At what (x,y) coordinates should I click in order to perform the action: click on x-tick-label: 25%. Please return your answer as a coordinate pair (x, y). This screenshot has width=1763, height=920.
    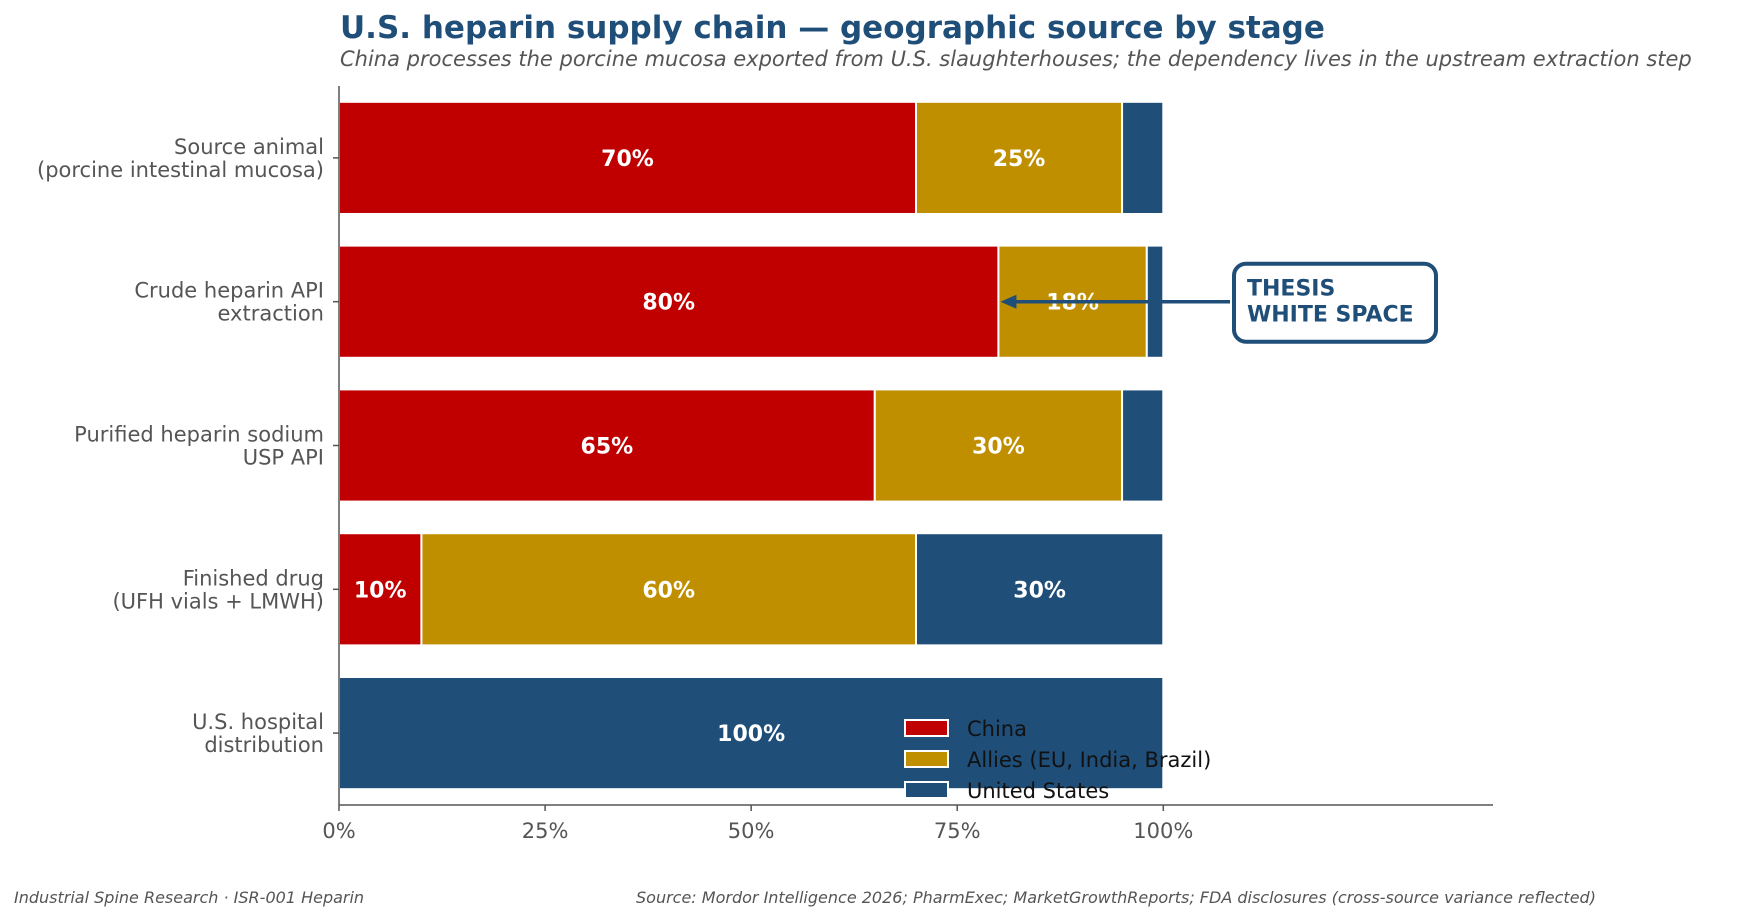
    Looking at the image, I should click on (545, 831).